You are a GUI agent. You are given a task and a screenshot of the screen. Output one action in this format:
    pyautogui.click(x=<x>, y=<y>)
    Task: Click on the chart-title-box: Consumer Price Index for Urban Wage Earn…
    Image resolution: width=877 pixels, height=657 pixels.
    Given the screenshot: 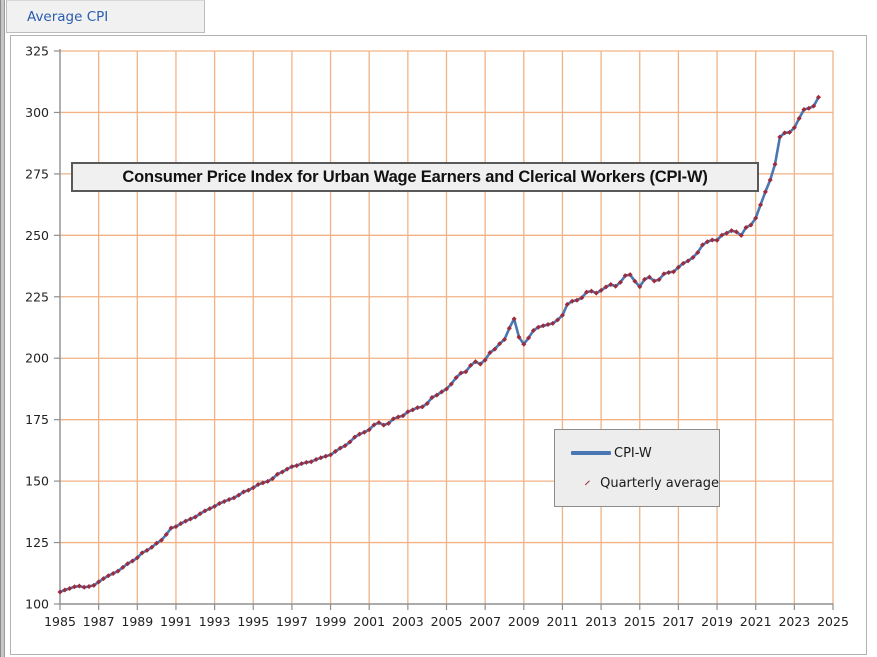 What is the action you would take?
    pyautogui.click(x=415, y=177)
    